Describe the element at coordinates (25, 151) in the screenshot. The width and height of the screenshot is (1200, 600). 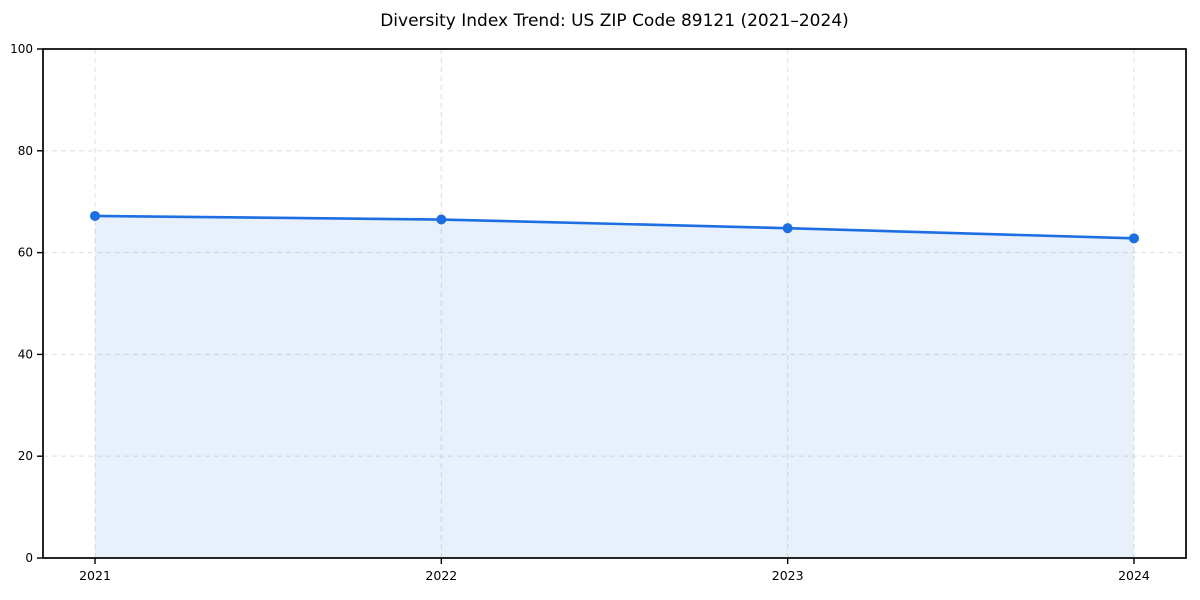
I see `y-axis-tick-label: 80` at that location.